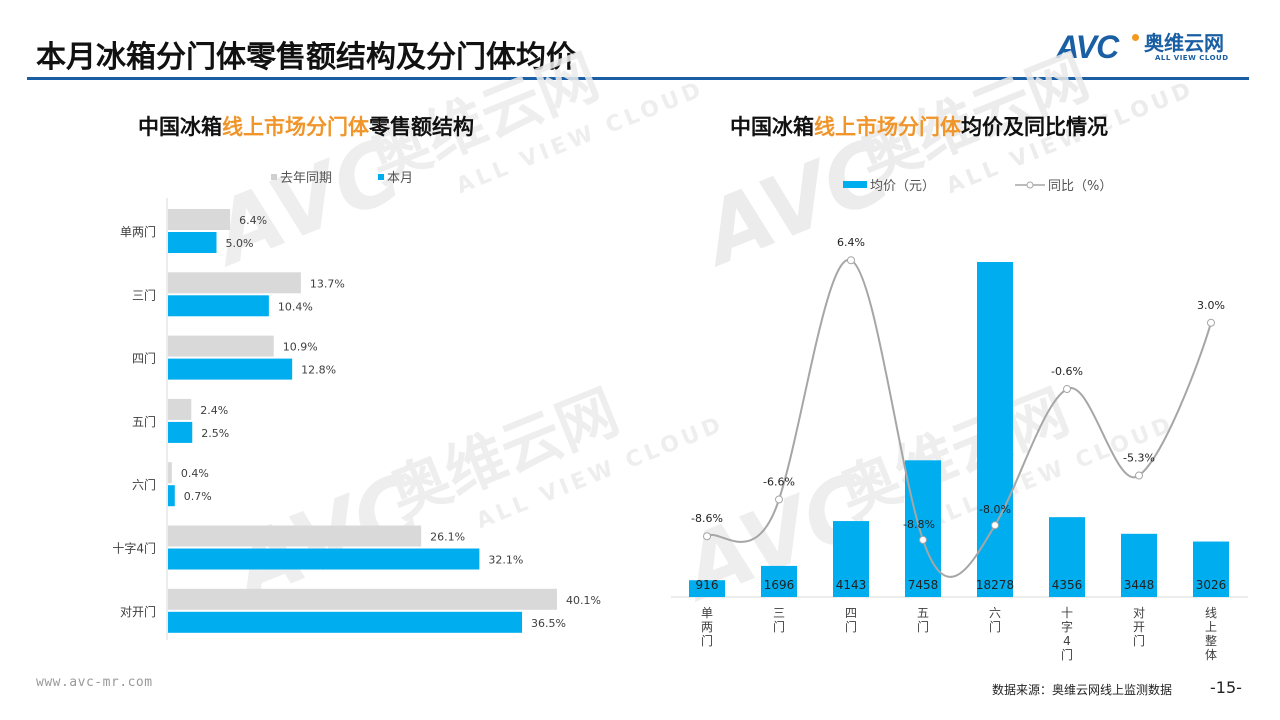 The height and width of the screenshot is (720, 1280). I want to click on legend-label-last-year: 去年同期, so click(306, 178).